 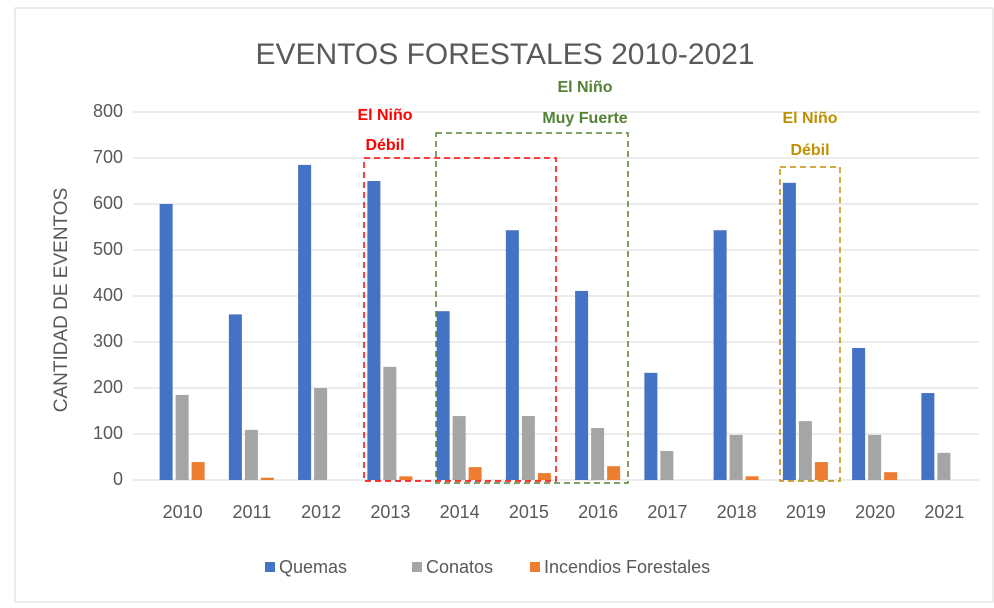 What do you see at coordinates (108, 111) in the screenshot?
I see `y-tick-label: 800` at bounding box center [108, 111].